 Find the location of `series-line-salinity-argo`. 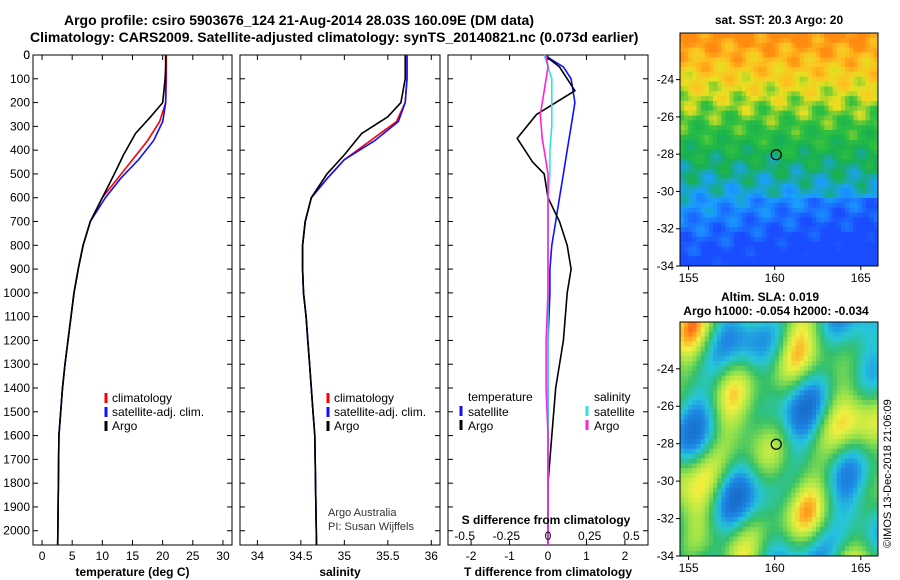

series-line-salinity-argo is located at coordinates (544, 299).